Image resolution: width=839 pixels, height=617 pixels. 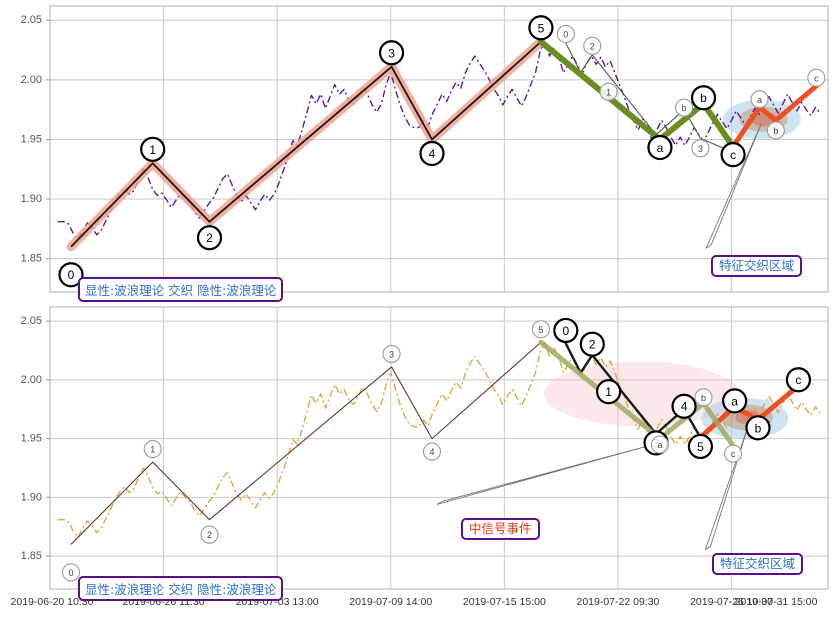 What do you see at coordinates (390, 602) in the screenshot?
I see `x-tick-label: 2019-07-09 14:00` at bounding box center [390, 602].